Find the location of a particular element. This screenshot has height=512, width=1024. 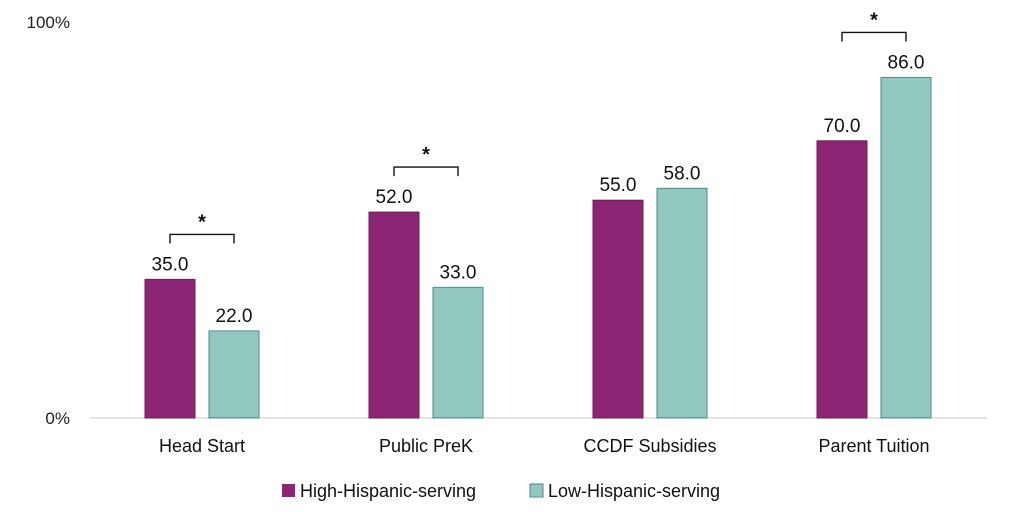

bar-group: 52.0 33.0 Public PreK * is located at coordinates (426, 300).